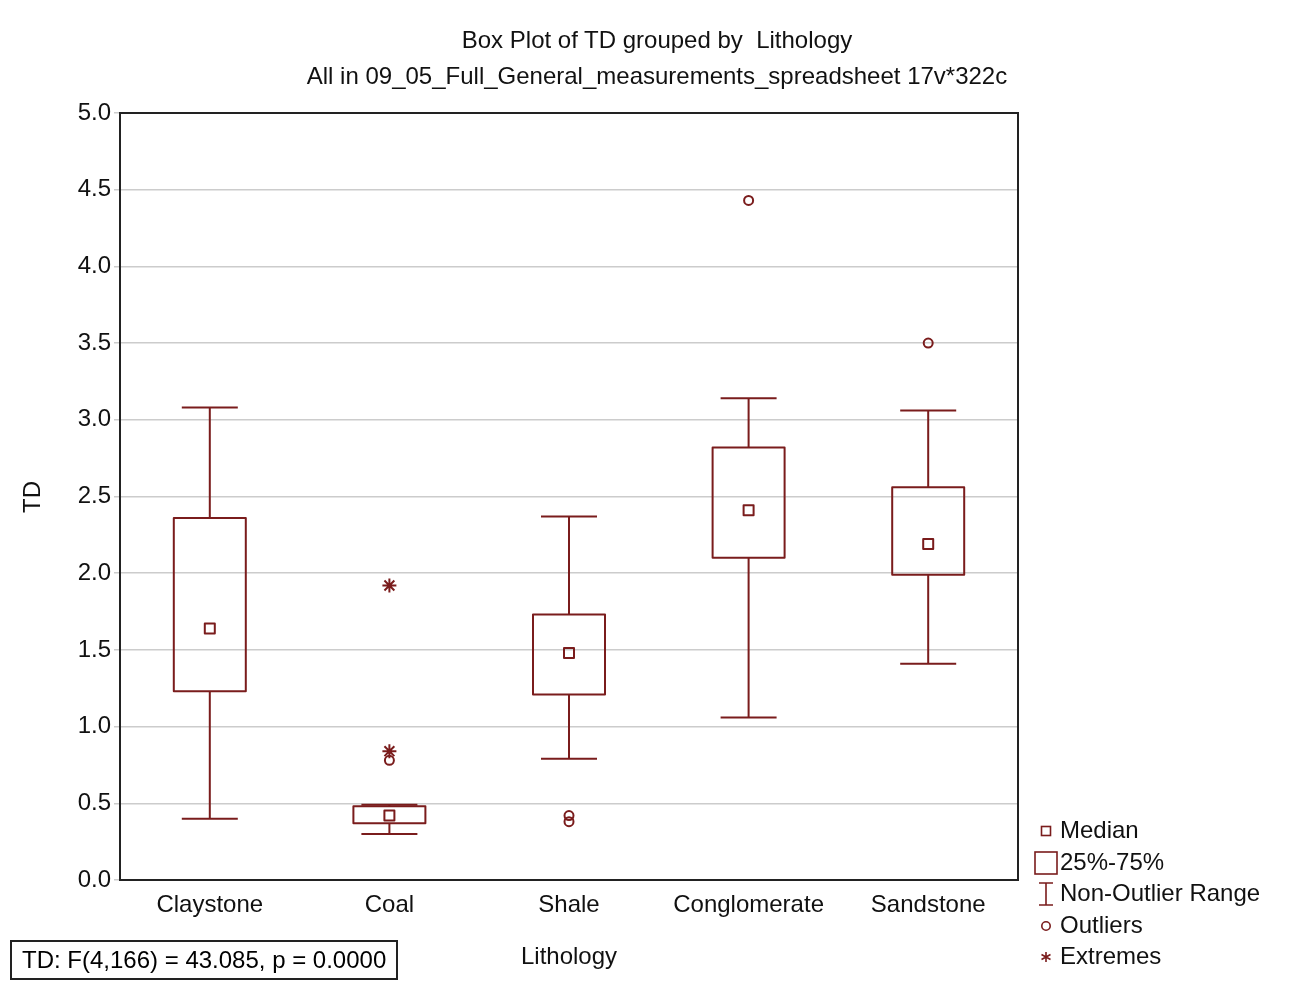 The height and width of the screenshot is (981, 1314). What do you see at coordinates (1160, 893) in the screenshot?
I see `text: Non-Outlier Range` at bounding box center [1160, 893].